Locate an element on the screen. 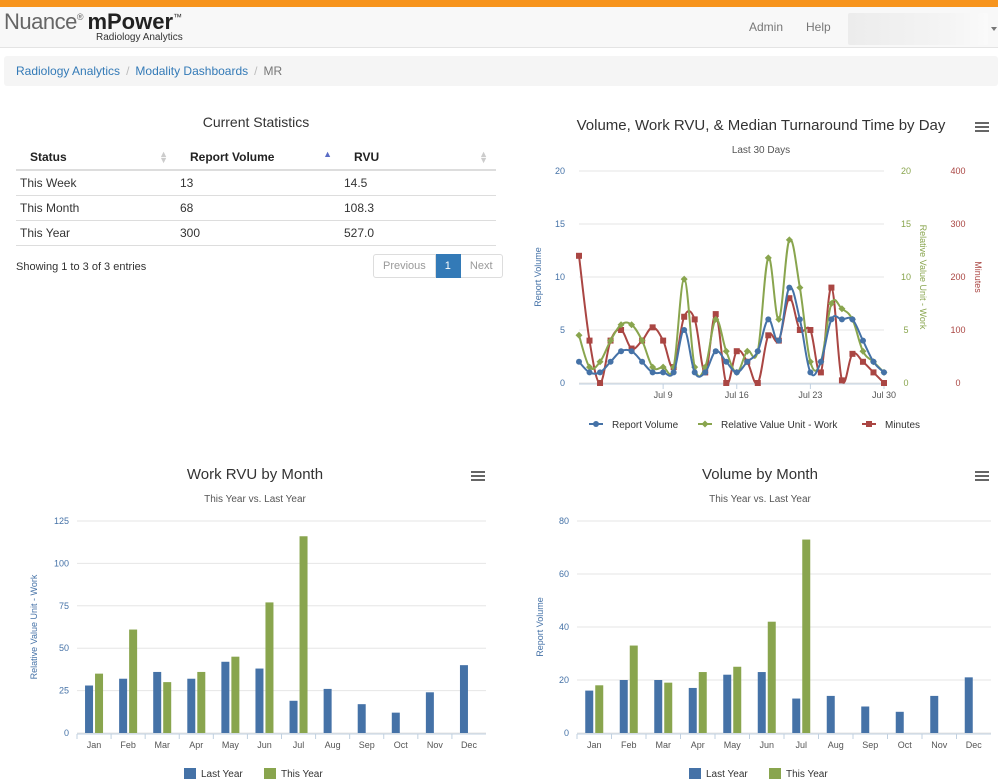 The height and width of the screenshot is (782, 998). x-tick-label: Jan is located at coordinates (94, 745).